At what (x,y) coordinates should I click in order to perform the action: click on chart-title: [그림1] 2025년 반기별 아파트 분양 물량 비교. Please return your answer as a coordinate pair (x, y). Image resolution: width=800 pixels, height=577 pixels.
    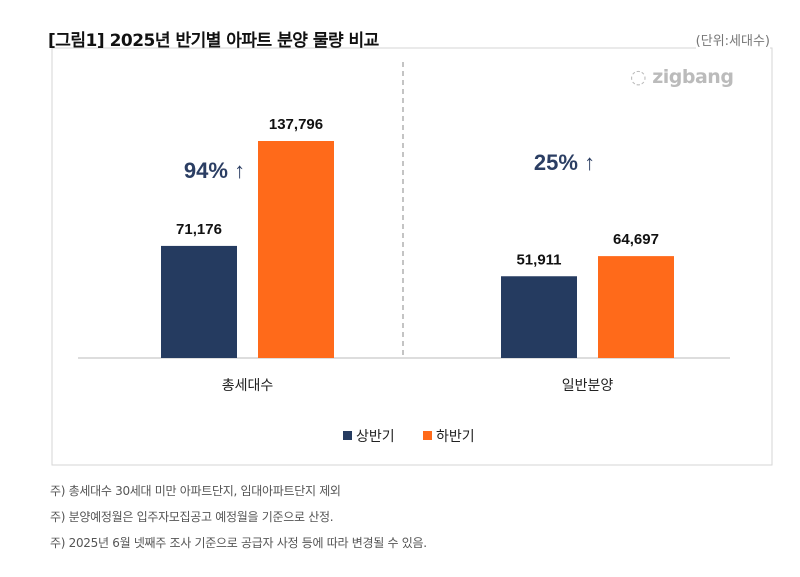
    Looking at the image, I should click on (213, 41).